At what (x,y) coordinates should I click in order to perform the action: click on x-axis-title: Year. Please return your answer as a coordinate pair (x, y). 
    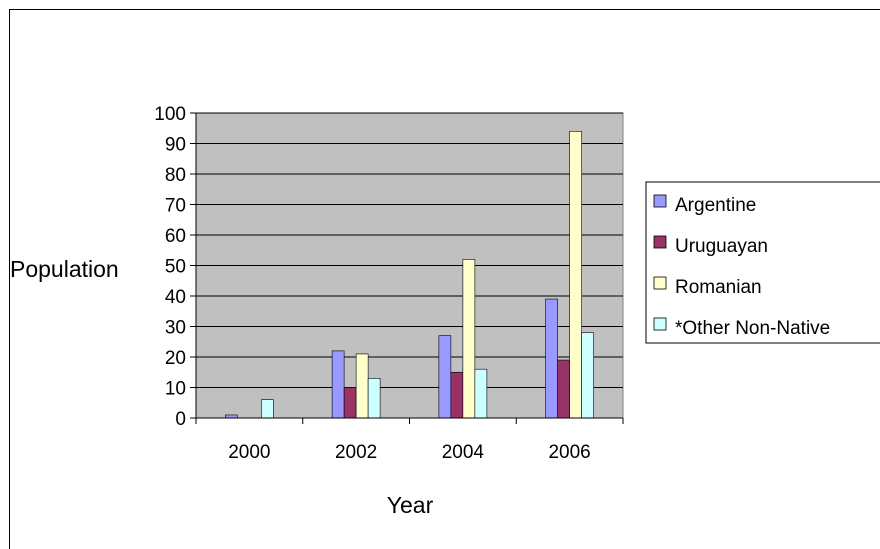
    Looking at the image, I should click on (410, 505).